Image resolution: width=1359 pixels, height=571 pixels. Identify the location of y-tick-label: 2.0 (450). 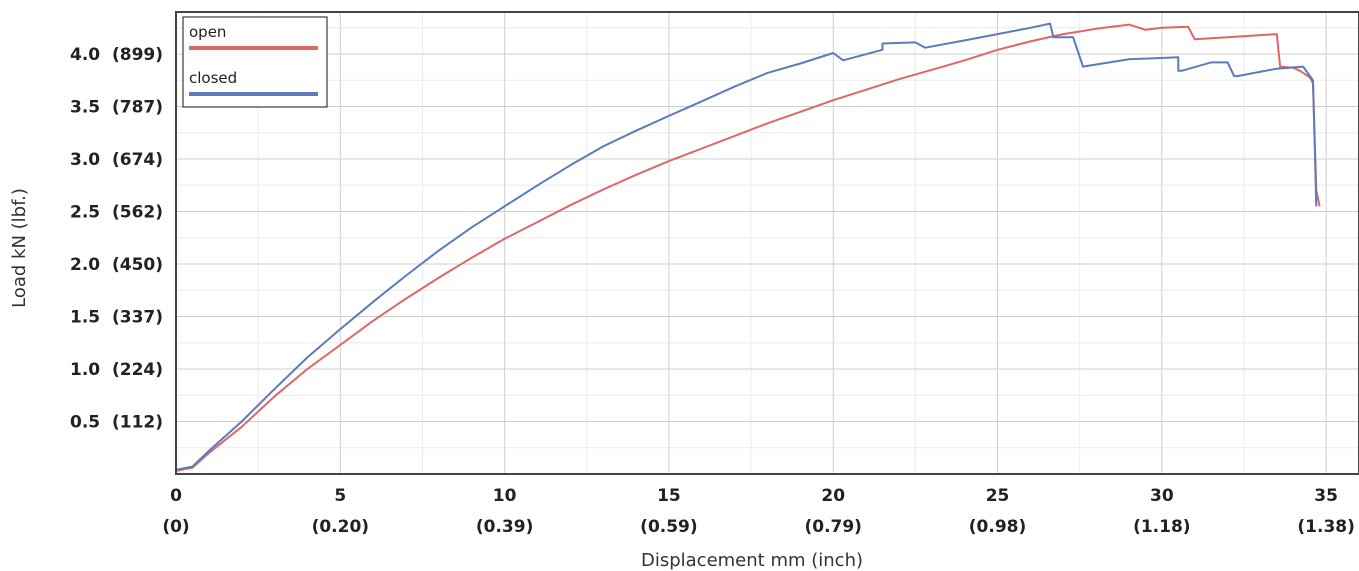
(116, 265).